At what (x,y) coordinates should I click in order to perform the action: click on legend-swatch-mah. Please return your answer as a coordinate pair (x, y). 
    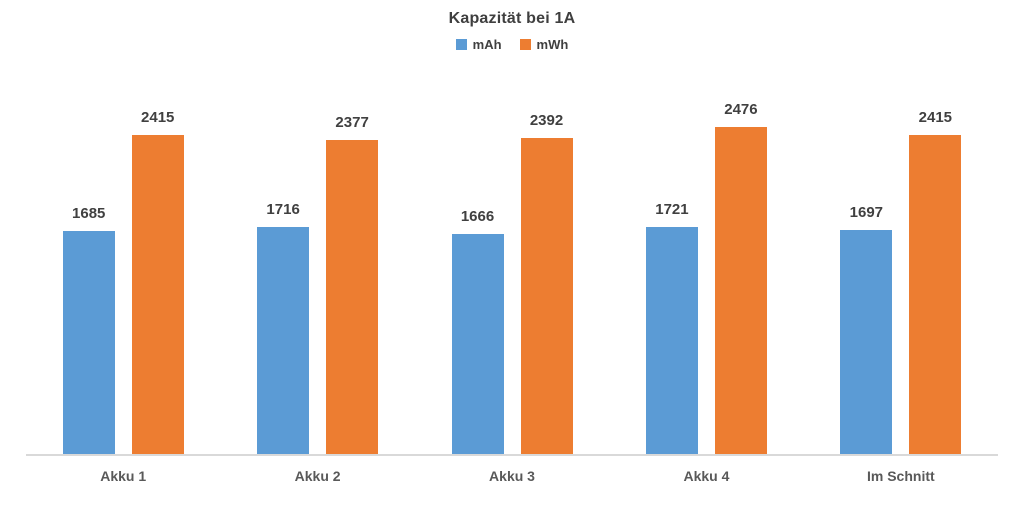
    Looking at the image, I should click on (461, 44).